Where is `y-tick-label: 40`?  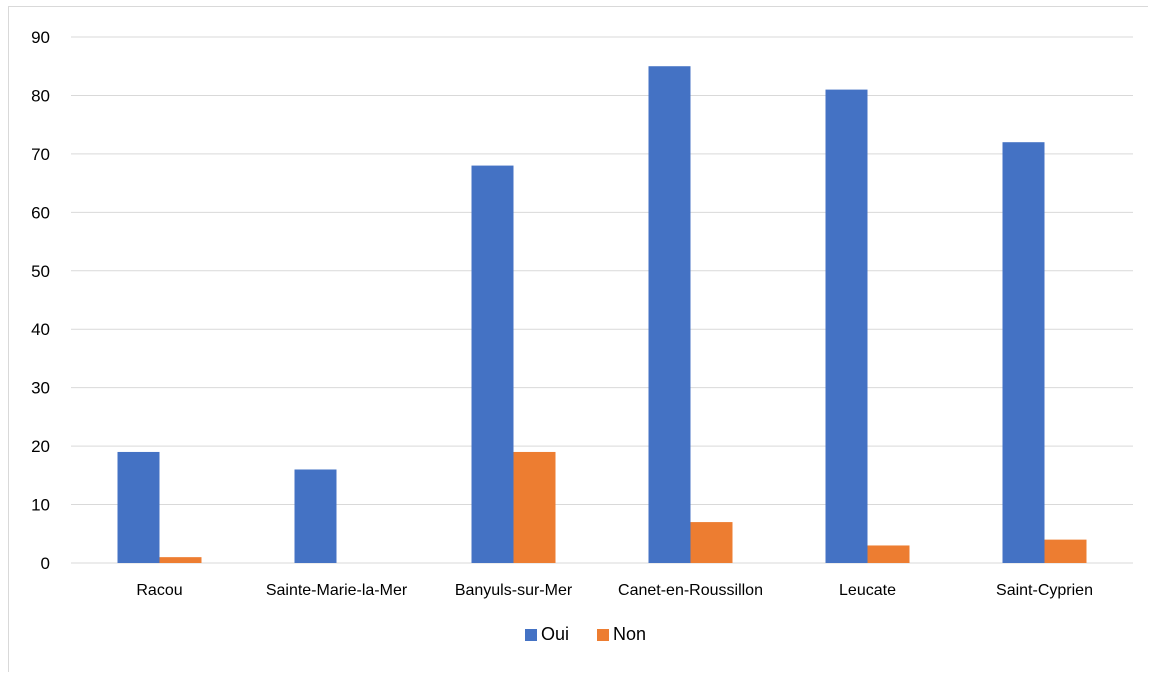 y-tick-label: 40 is located at coordinates (40, 329).